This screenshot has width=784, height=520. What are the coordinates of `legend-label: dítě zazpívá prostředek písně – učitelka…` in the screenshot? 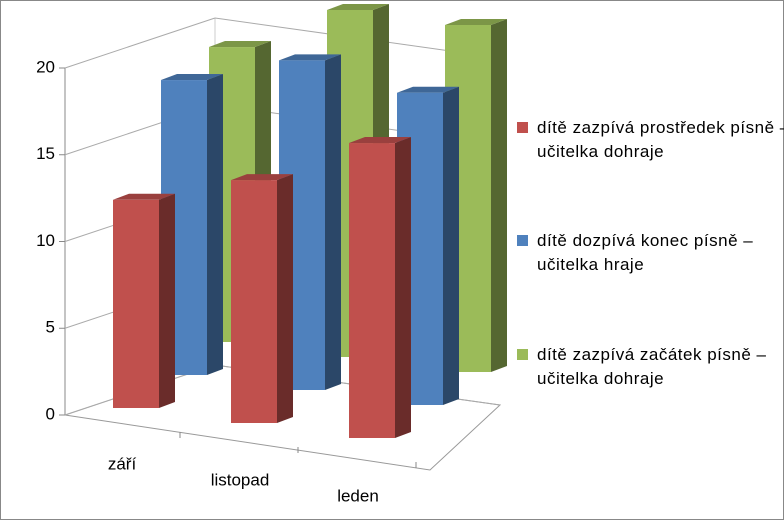 It's located at (660, 139).